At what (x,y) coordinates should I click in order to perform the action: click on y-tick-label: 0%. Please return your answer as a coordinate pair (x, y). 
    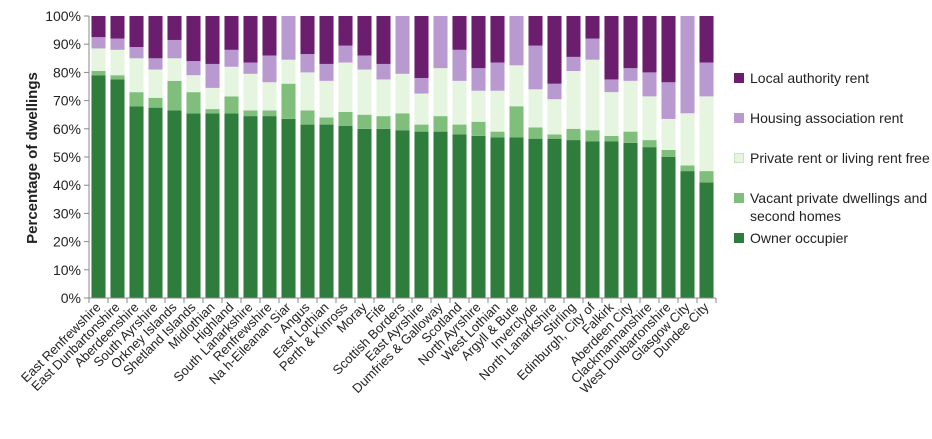
    Looking at the image, I should click on (71, 298).